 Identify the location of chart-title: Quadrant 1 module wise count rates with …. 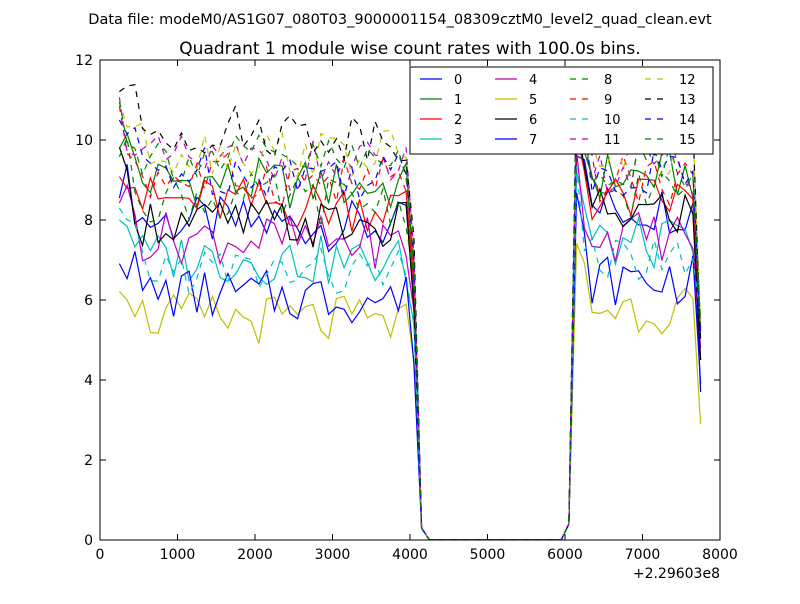
(409, 49).